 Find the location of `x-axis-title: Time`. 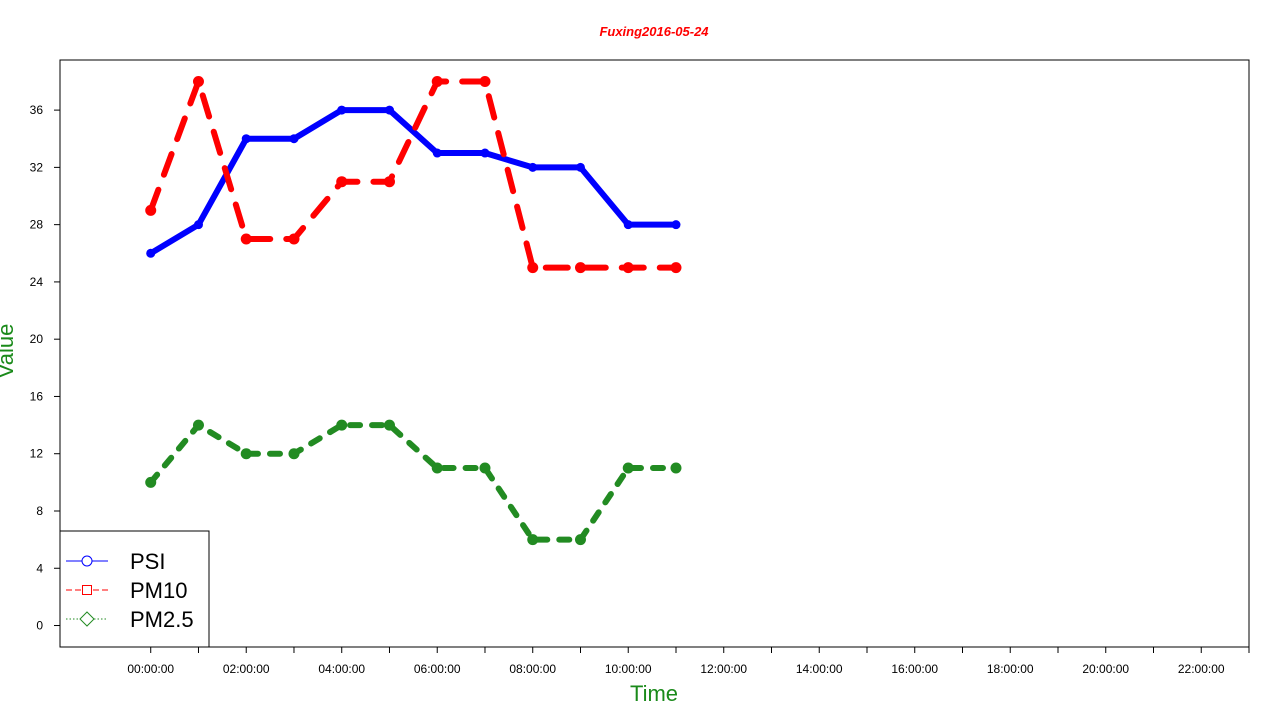

x-axis-title: Time is located at coordinates (654, 693).